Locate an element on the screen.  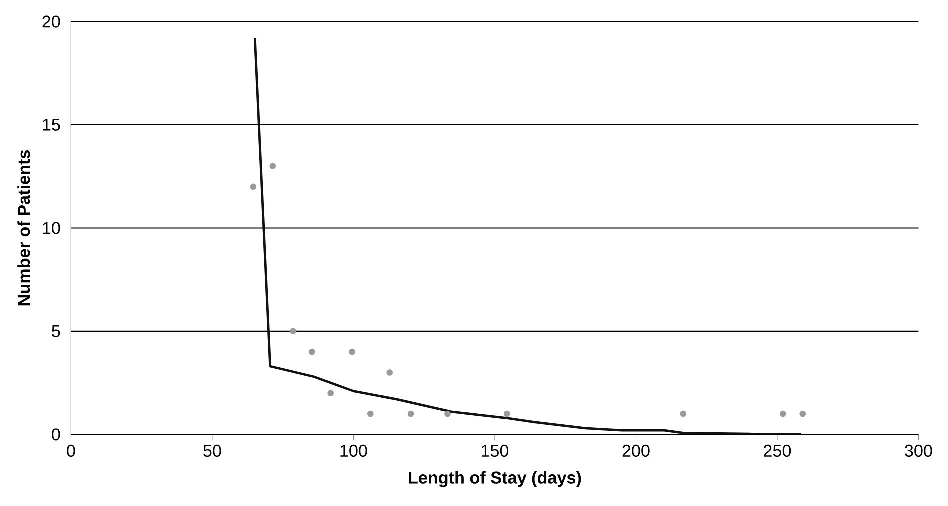
y-tick-label: 5 is located at coordinates (56, 332).